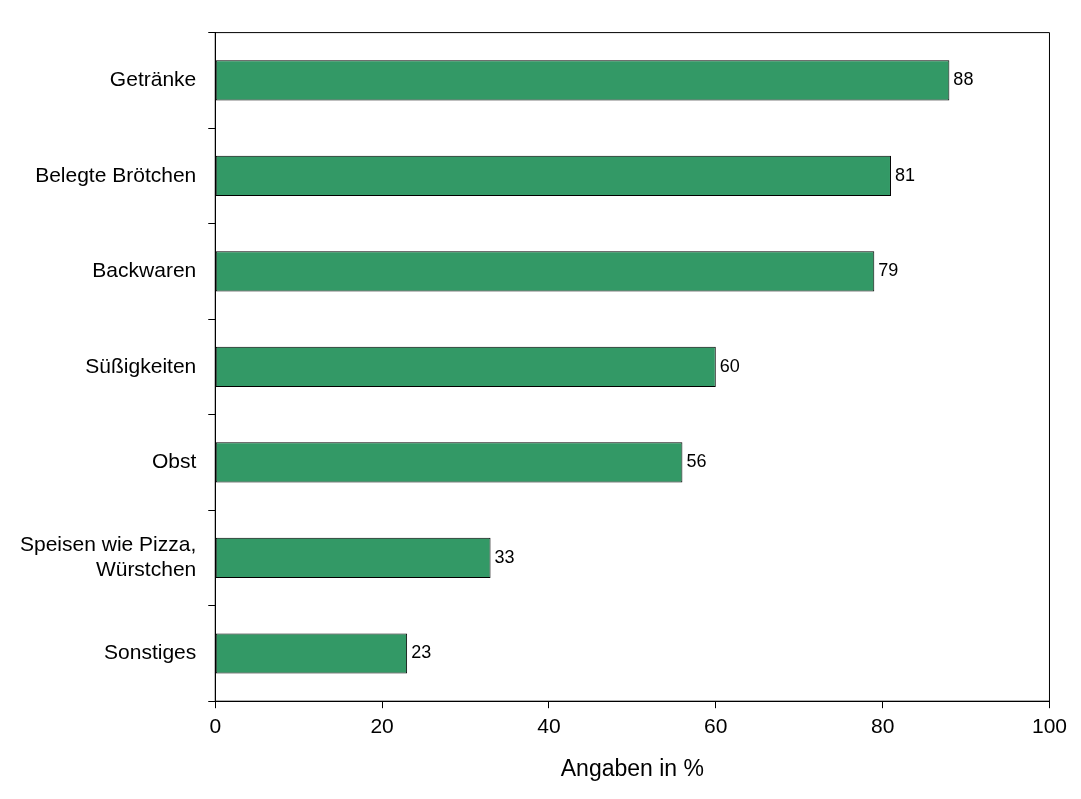 Image resolution: width=1081 pixels, height=799 pixels. I want to click on x-tick-label: 40, so click(549, 725).